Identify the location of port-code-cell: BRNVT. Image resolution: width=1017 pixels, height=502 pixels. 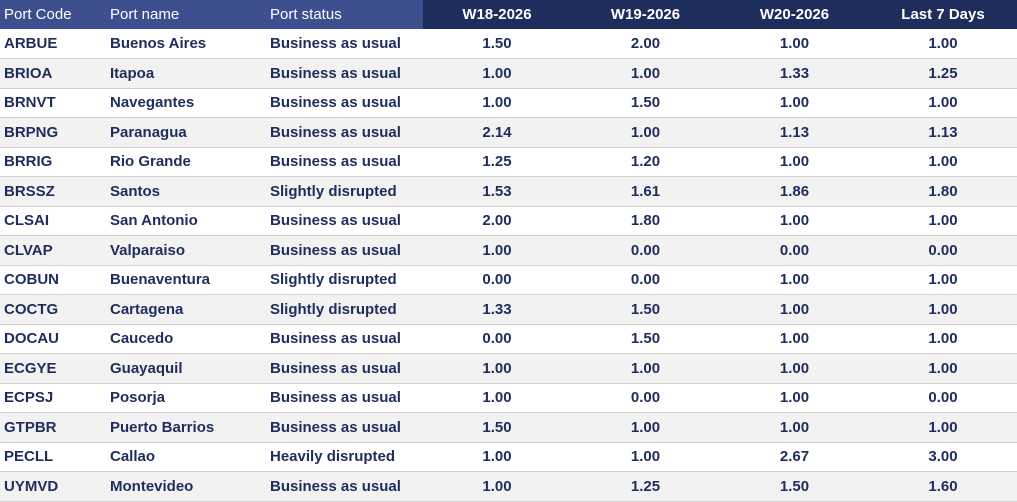
(53, 103).